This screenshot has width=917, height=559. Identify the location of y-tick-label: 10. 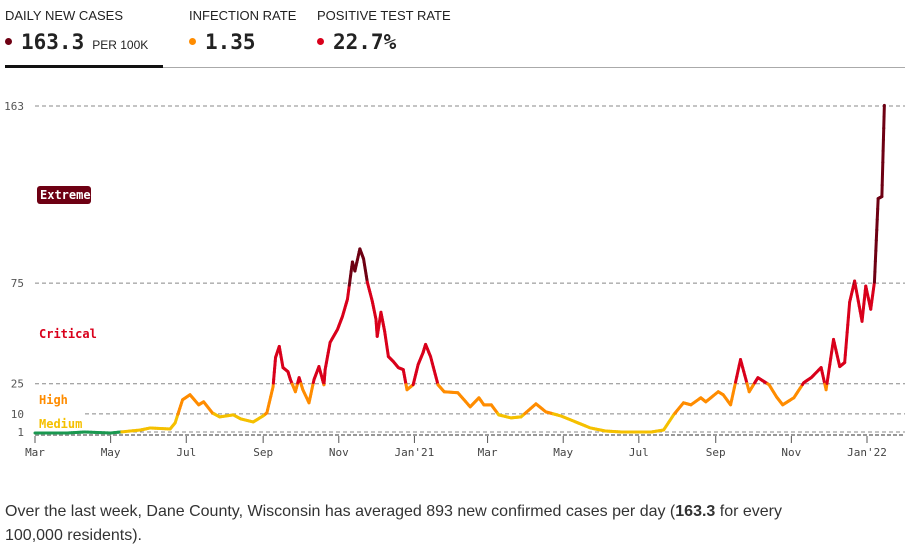
(17, 414).